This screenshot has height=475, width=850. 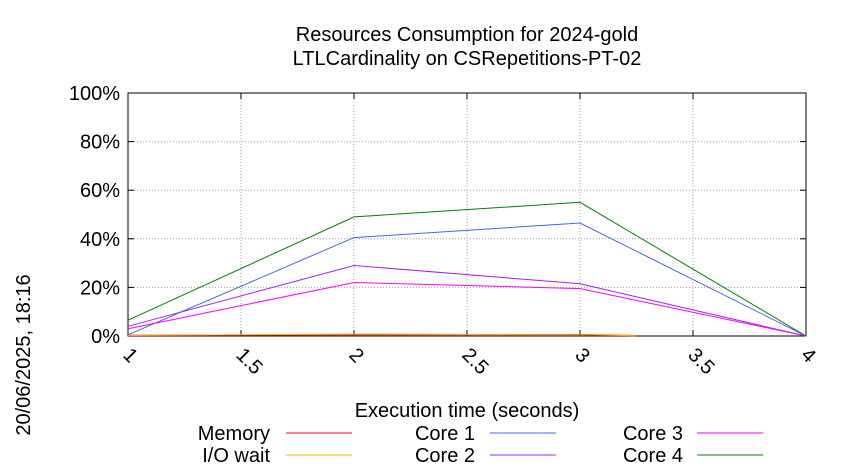 I want to click on y-tick-label: 0%, so click(x=105, y=337).